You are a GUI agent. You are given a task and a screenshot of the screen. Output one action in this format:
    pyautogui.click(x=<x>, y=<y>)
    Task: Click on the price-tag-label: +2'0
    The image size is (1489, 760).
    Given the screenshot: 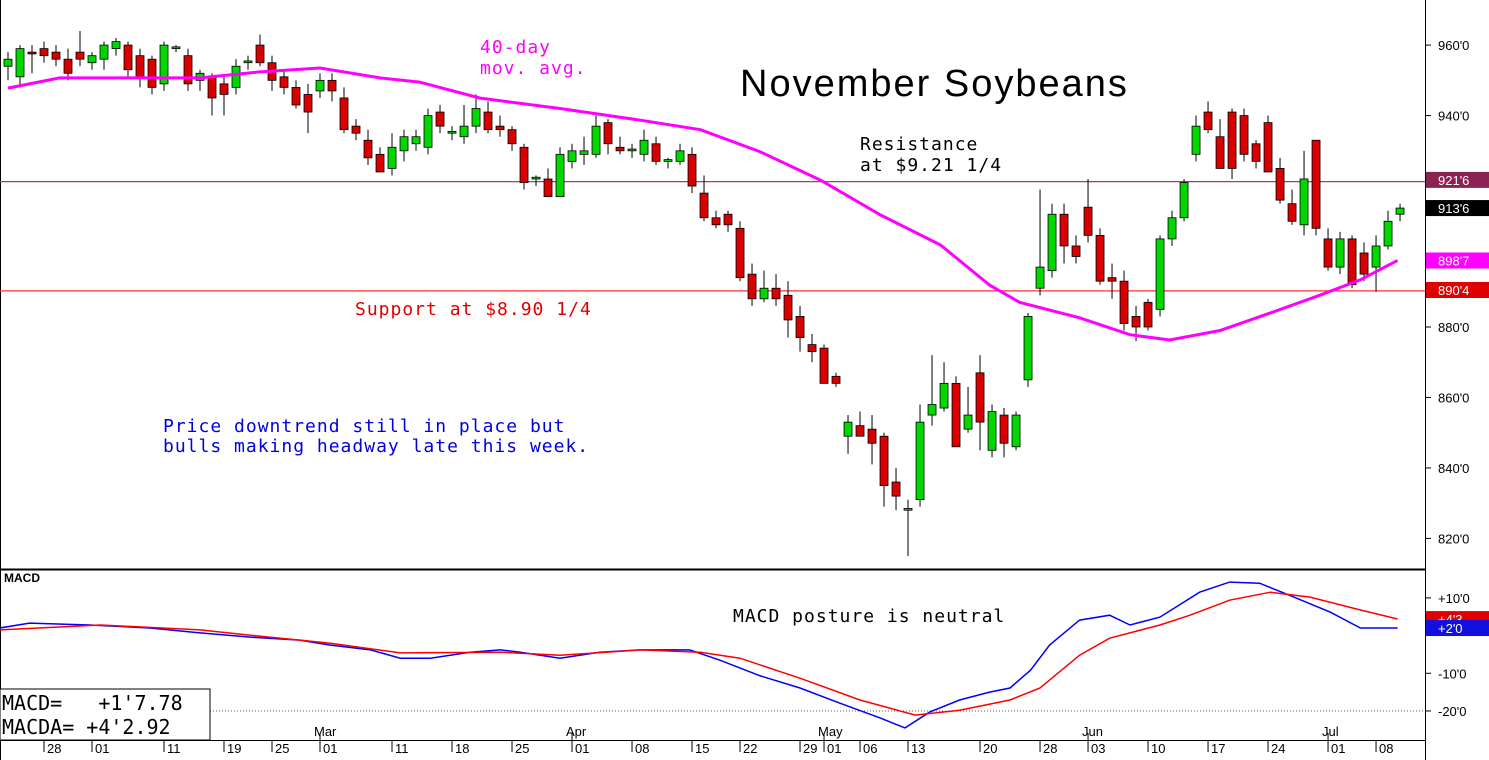 What is the action you would take?
    pyautogui.click(x=1450, y=628)
    